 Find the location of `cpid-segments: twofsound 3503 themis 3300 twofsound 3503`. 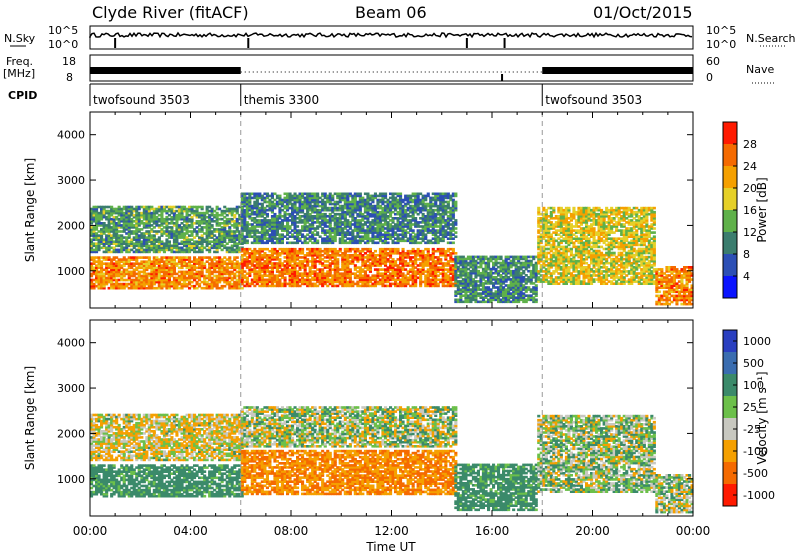

cpid-segments: twofsound 3503 themis 3300 twofsound 3503 is located at coordinates (366, 95).